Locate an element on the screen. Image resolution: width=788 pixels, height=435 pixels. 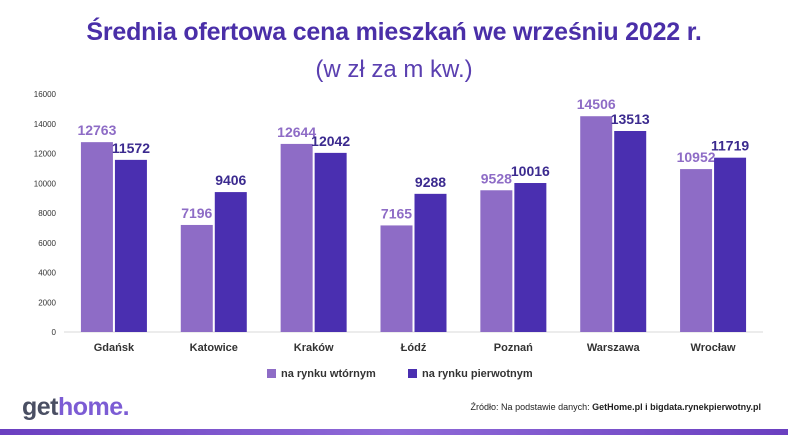
data-label: 14506 is located at coordinates (596, 104).